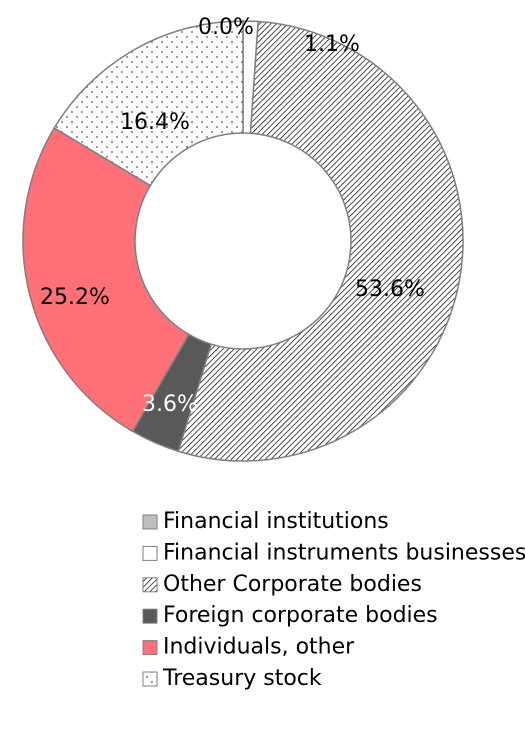  What do you see at coordinates (390, 289) in the screenshot?
I see `data-label: 53.6%` at bounding box center [390, 289].